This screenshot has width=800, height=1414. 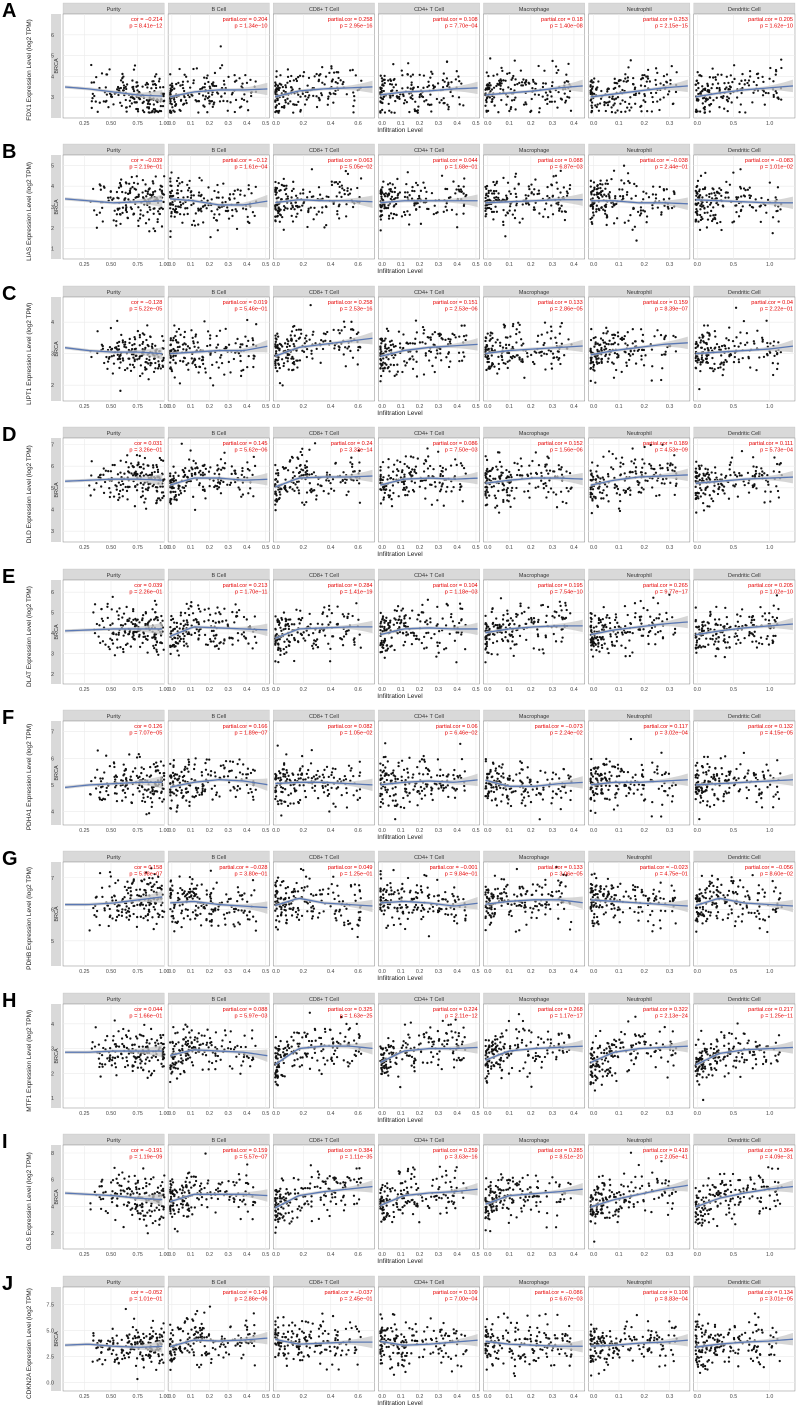 I want to click on confidence-band, so click(x=744, y=203).